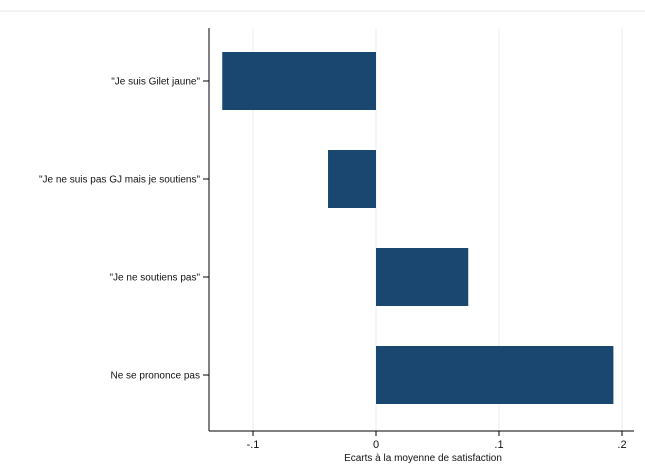 The height and width of the screenshot is (474, 645). I want to click on x-tick-label: -.1, so click(253, 445).